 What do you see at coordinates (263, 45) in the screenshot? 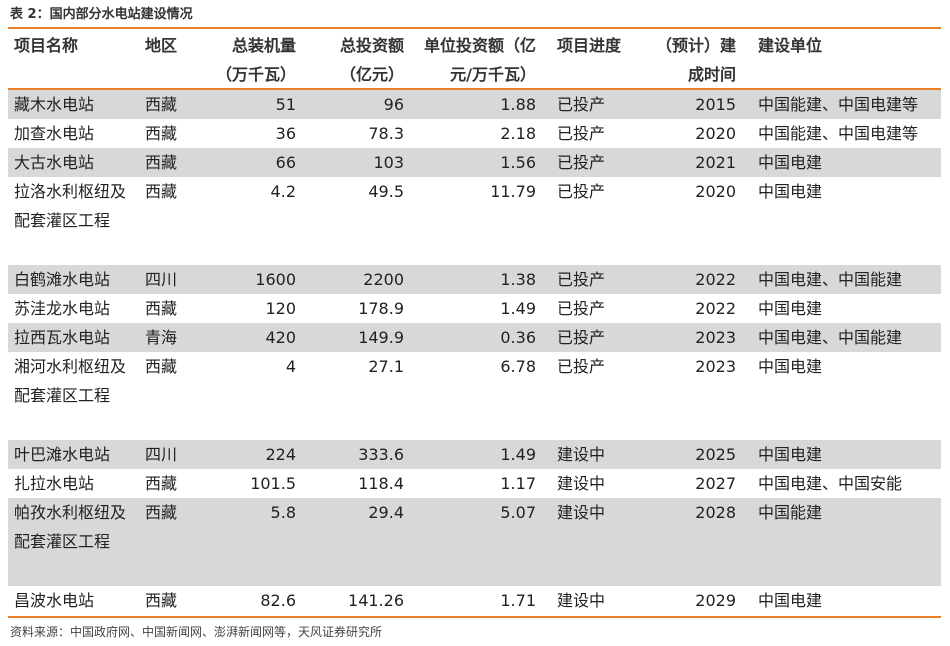
I see `header-capacity: 总装机量` at bounding box center [263, 45].